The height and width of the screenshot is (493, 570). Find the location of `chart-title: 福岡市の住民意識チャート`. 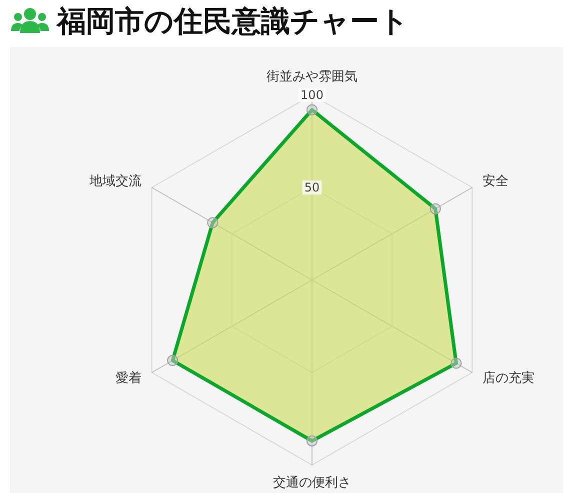

chart-title: 福岡市の住民意識チャート is located at coordinates (232, 21).